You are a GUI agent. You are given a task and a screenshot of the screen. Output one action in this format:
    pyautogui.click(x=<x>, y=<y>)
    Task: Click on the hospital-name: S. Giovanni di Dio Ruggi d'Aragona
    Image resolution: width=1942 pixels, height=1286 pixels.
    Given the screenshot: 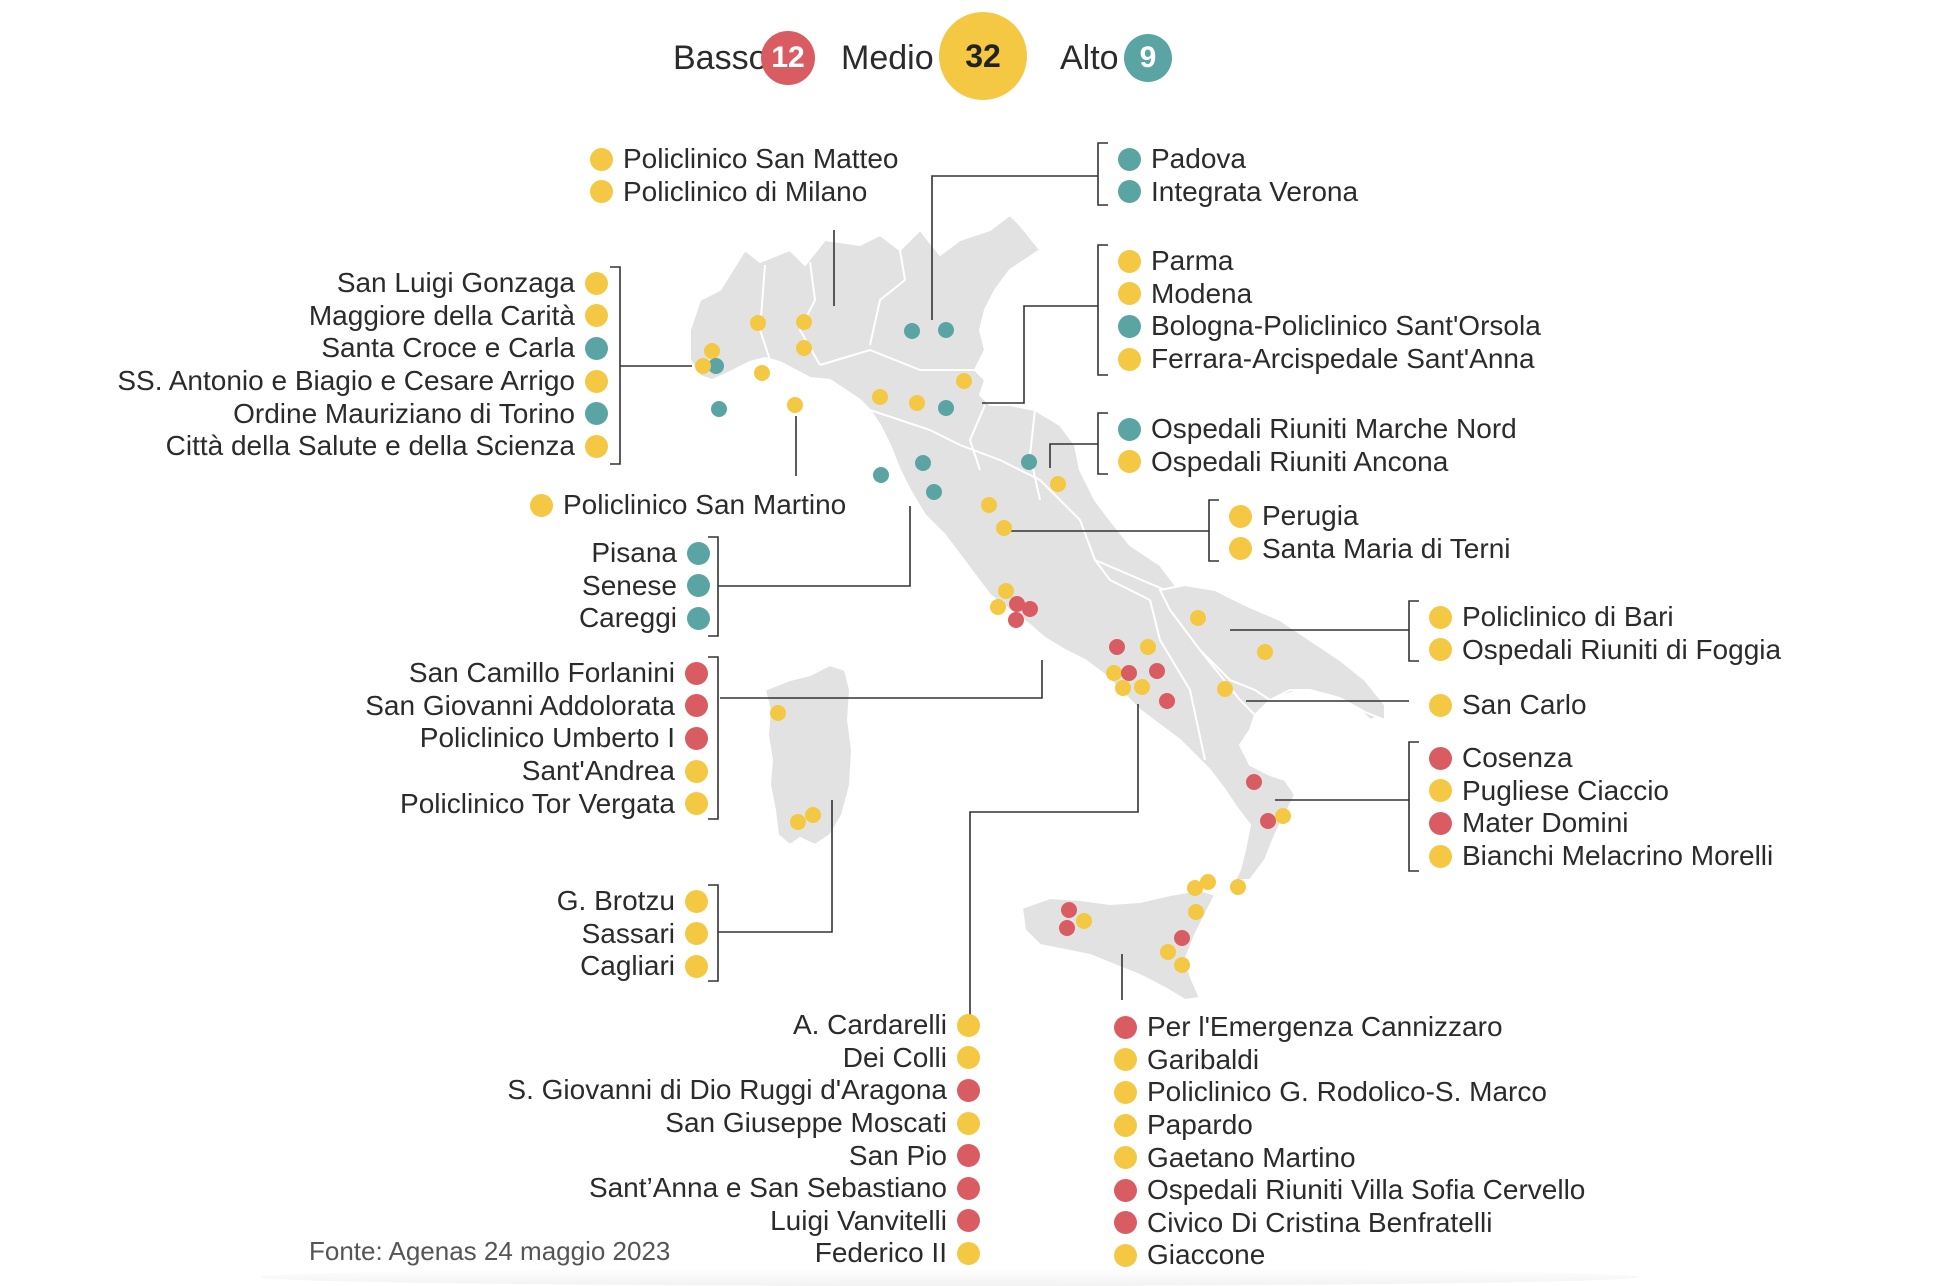 What is the action you would take?
    pyautogui.click(x=727, y=1090)
    